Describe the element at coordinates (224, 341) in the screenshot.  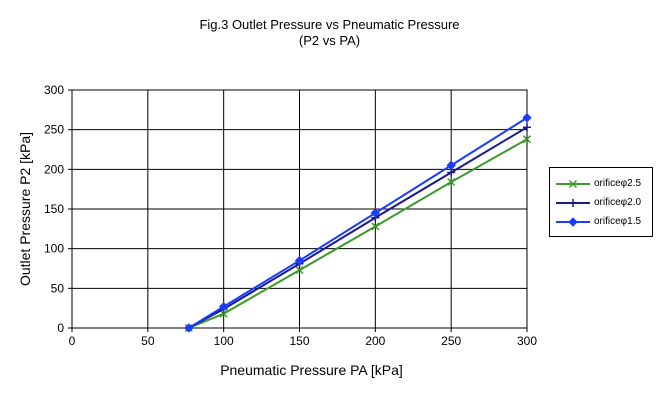
I see `x-tick-label: 100` at that location.